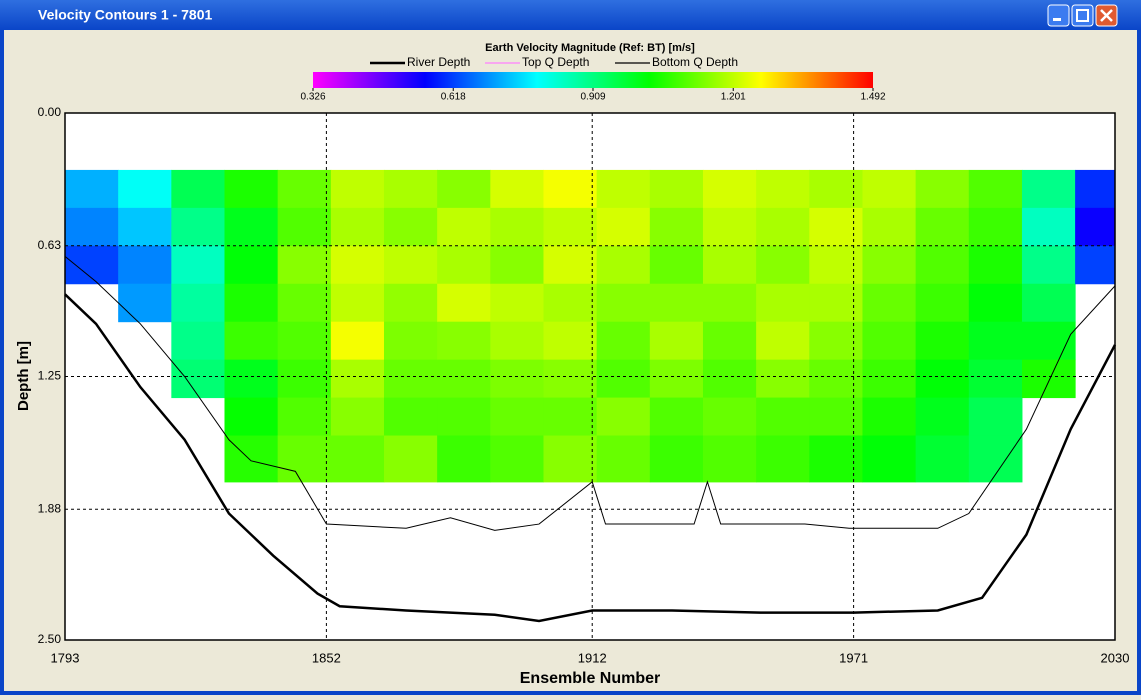  I want to click on minimize-button, so click(1058, 15).